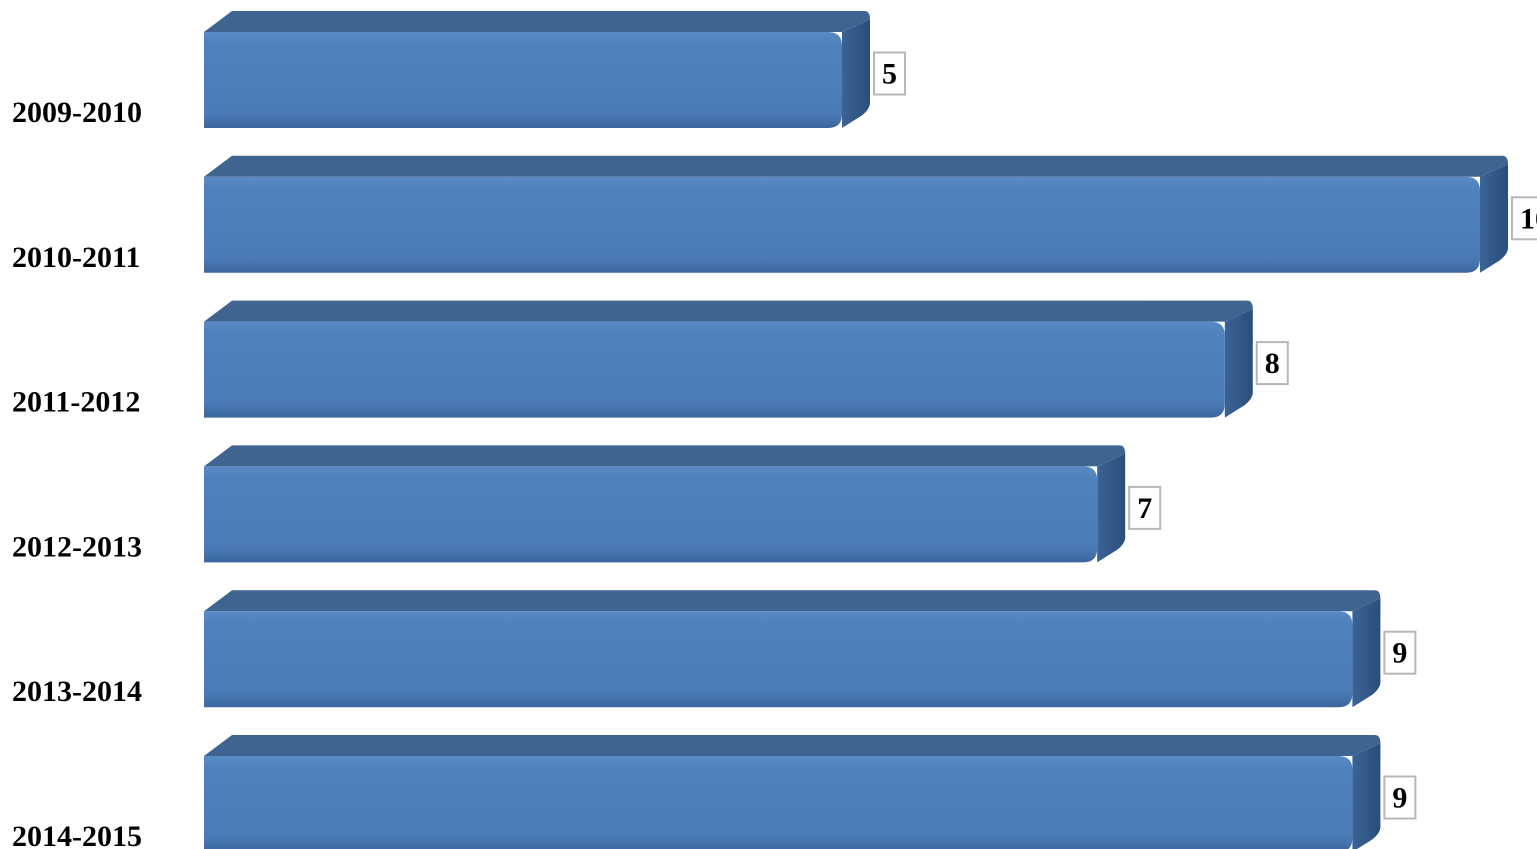  I want to click on bar-2013-2014, so click(792, 649).